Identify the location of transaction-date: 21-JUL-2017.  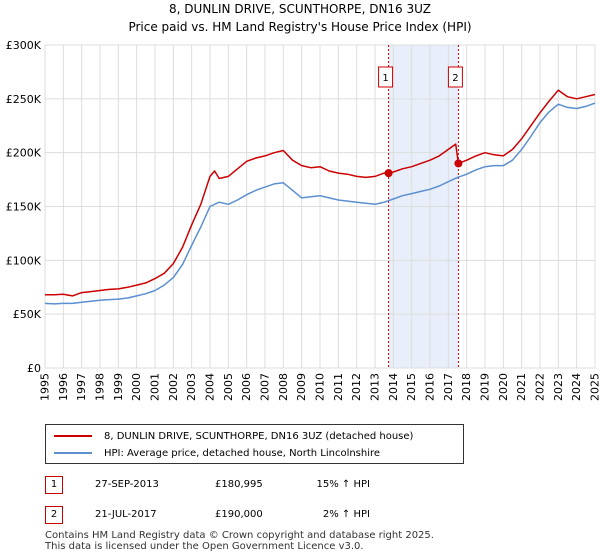
(126, 514).